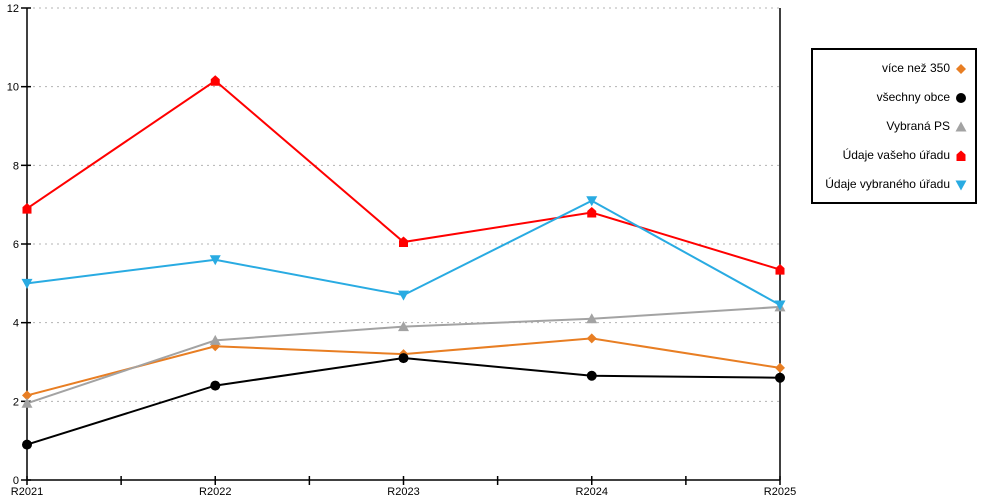 Image resolution: width=1000 pixels, height=500 pixels. I want to click on x-tick-label: R2024, so click(592, 492).